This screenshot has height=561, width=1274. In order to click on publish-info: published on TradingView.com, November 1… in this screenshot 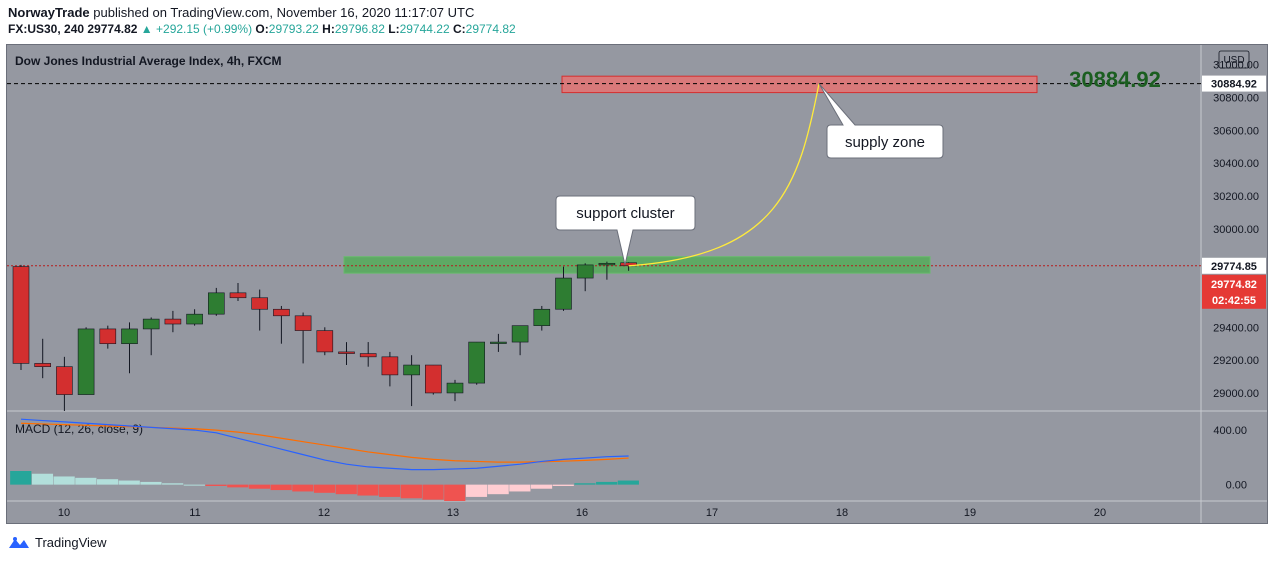, I will do `click(284, 12)`.